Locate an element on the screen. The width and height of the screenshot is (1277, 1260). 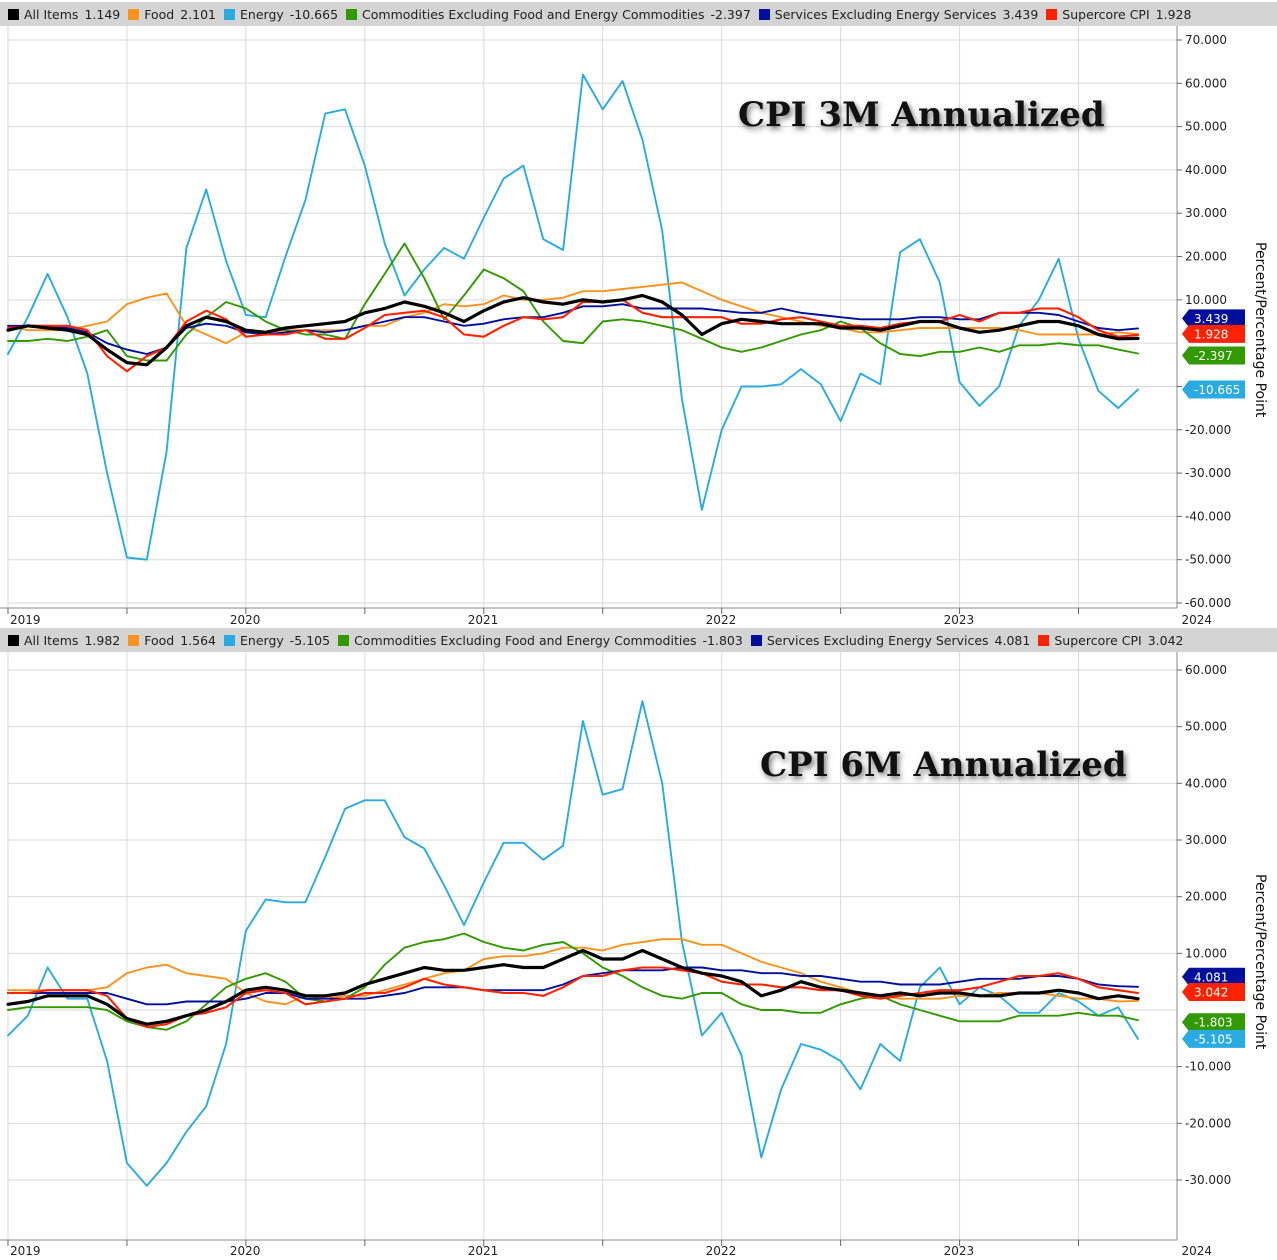
value-badge-core-services: 3.439 is located at coordinates (1213, 318).